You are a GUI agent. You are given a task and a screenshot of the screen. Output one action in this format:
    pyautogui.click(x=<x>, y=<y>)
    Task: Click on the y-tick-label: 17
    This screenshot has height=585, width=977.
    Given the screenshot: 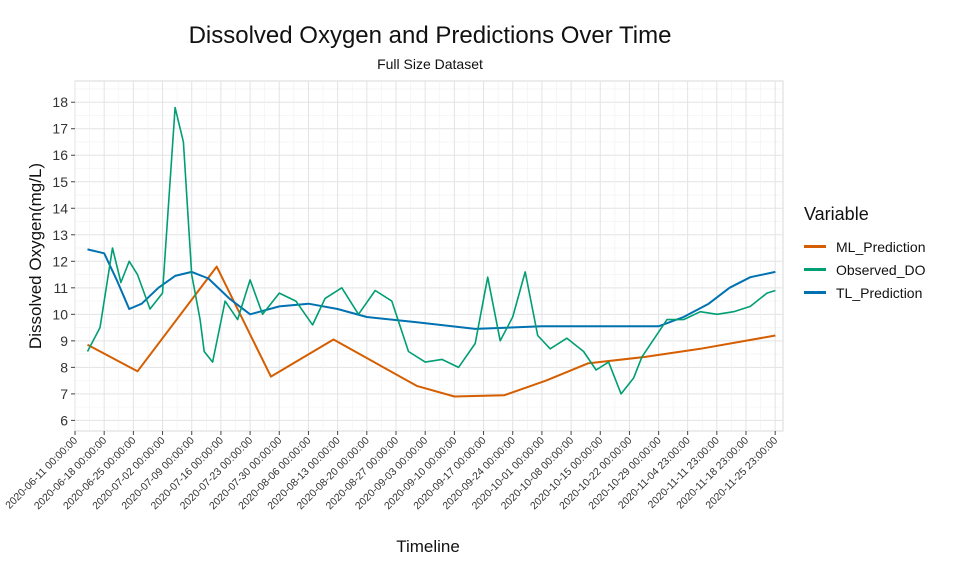 What is the action you would take?
    pyautogui.click(x=60, y=129)
    